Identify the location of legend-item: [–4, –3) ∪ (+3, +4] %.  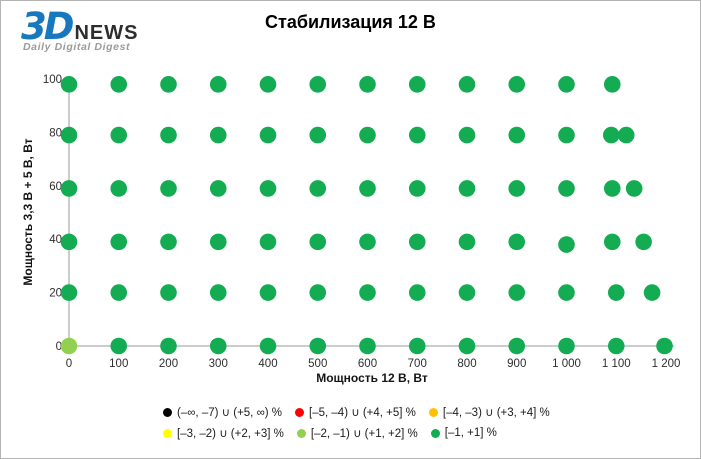
(489, 412).